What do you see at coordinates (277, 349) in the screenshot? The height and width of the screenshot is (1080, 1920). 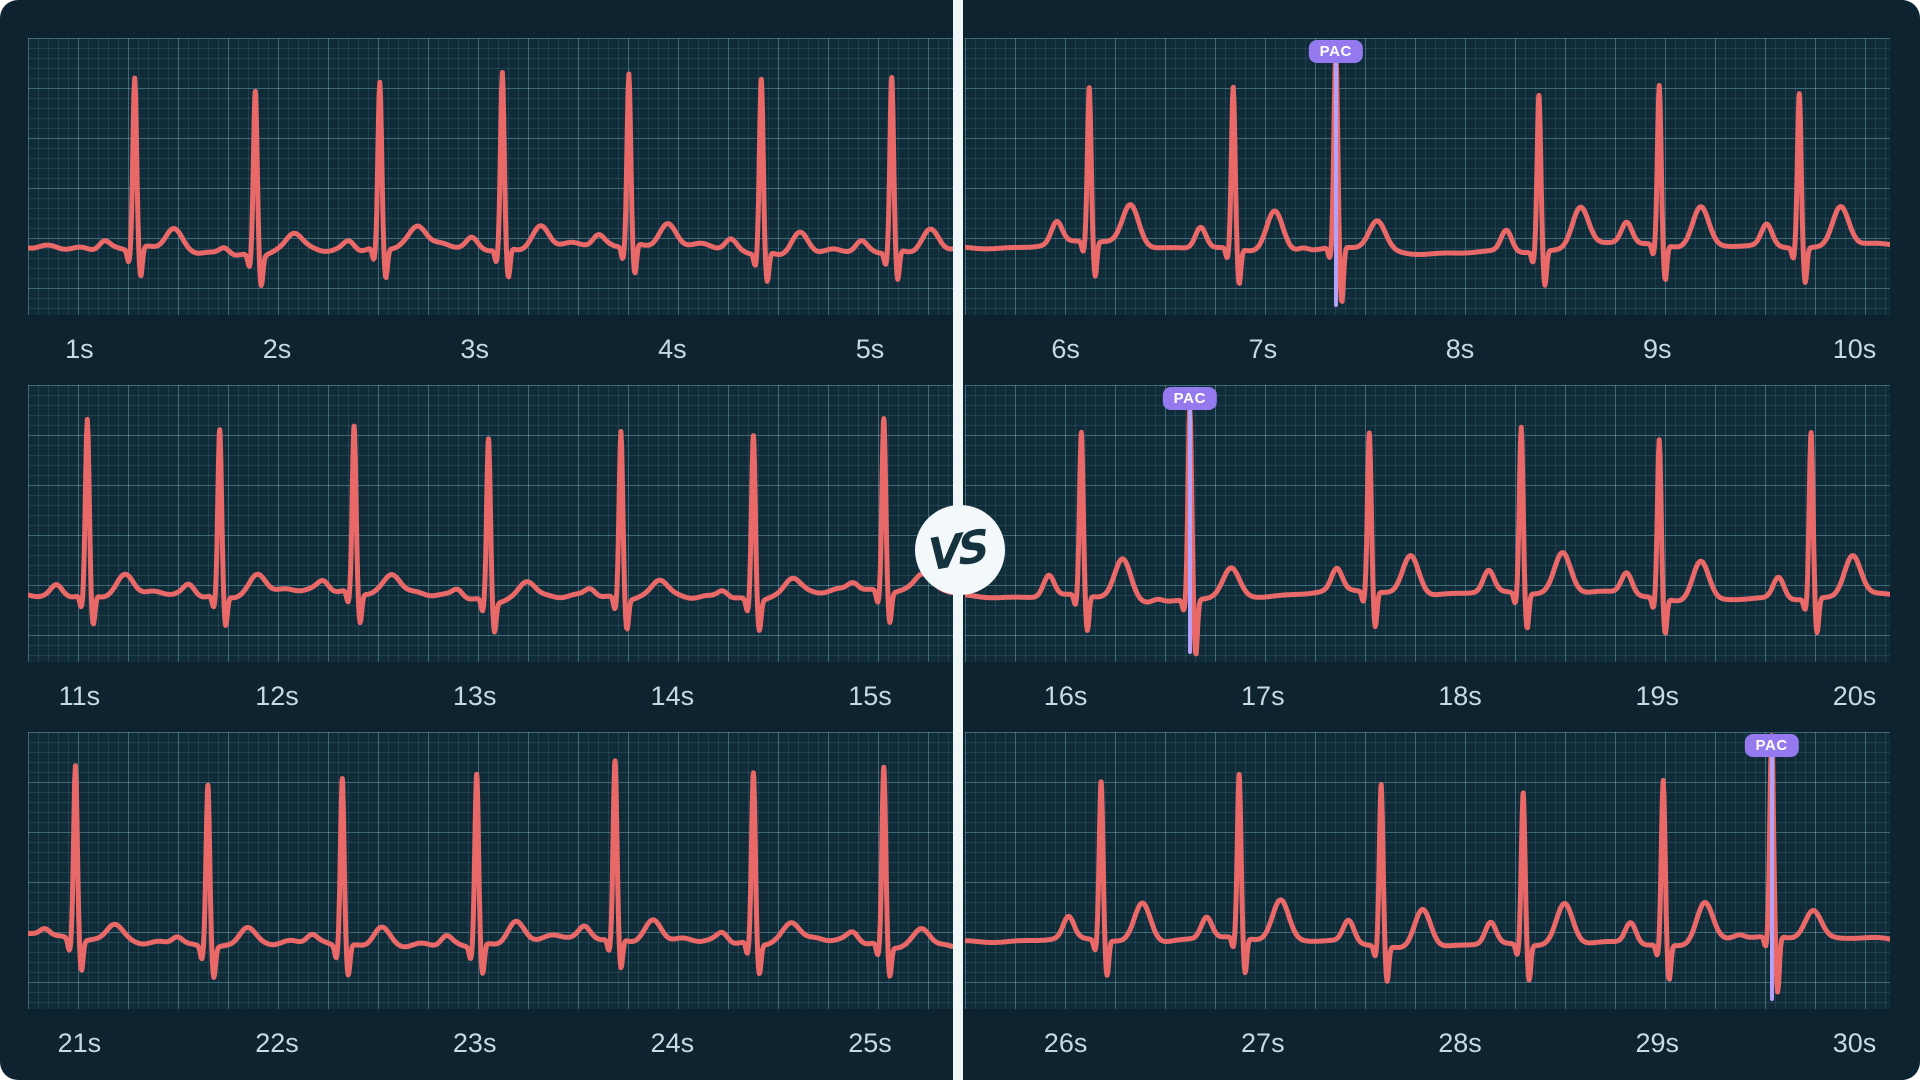 I see `time-tick-label: 2s` at bounding box center [277, 349].